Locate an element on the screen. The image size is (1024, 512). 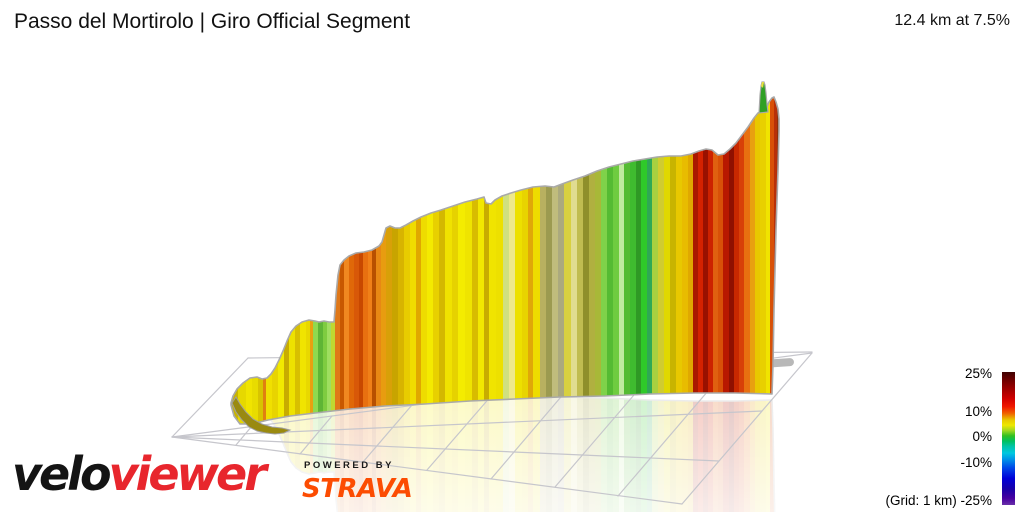
powered-by-label: POWERED BY is located at coordinates (349, 465).